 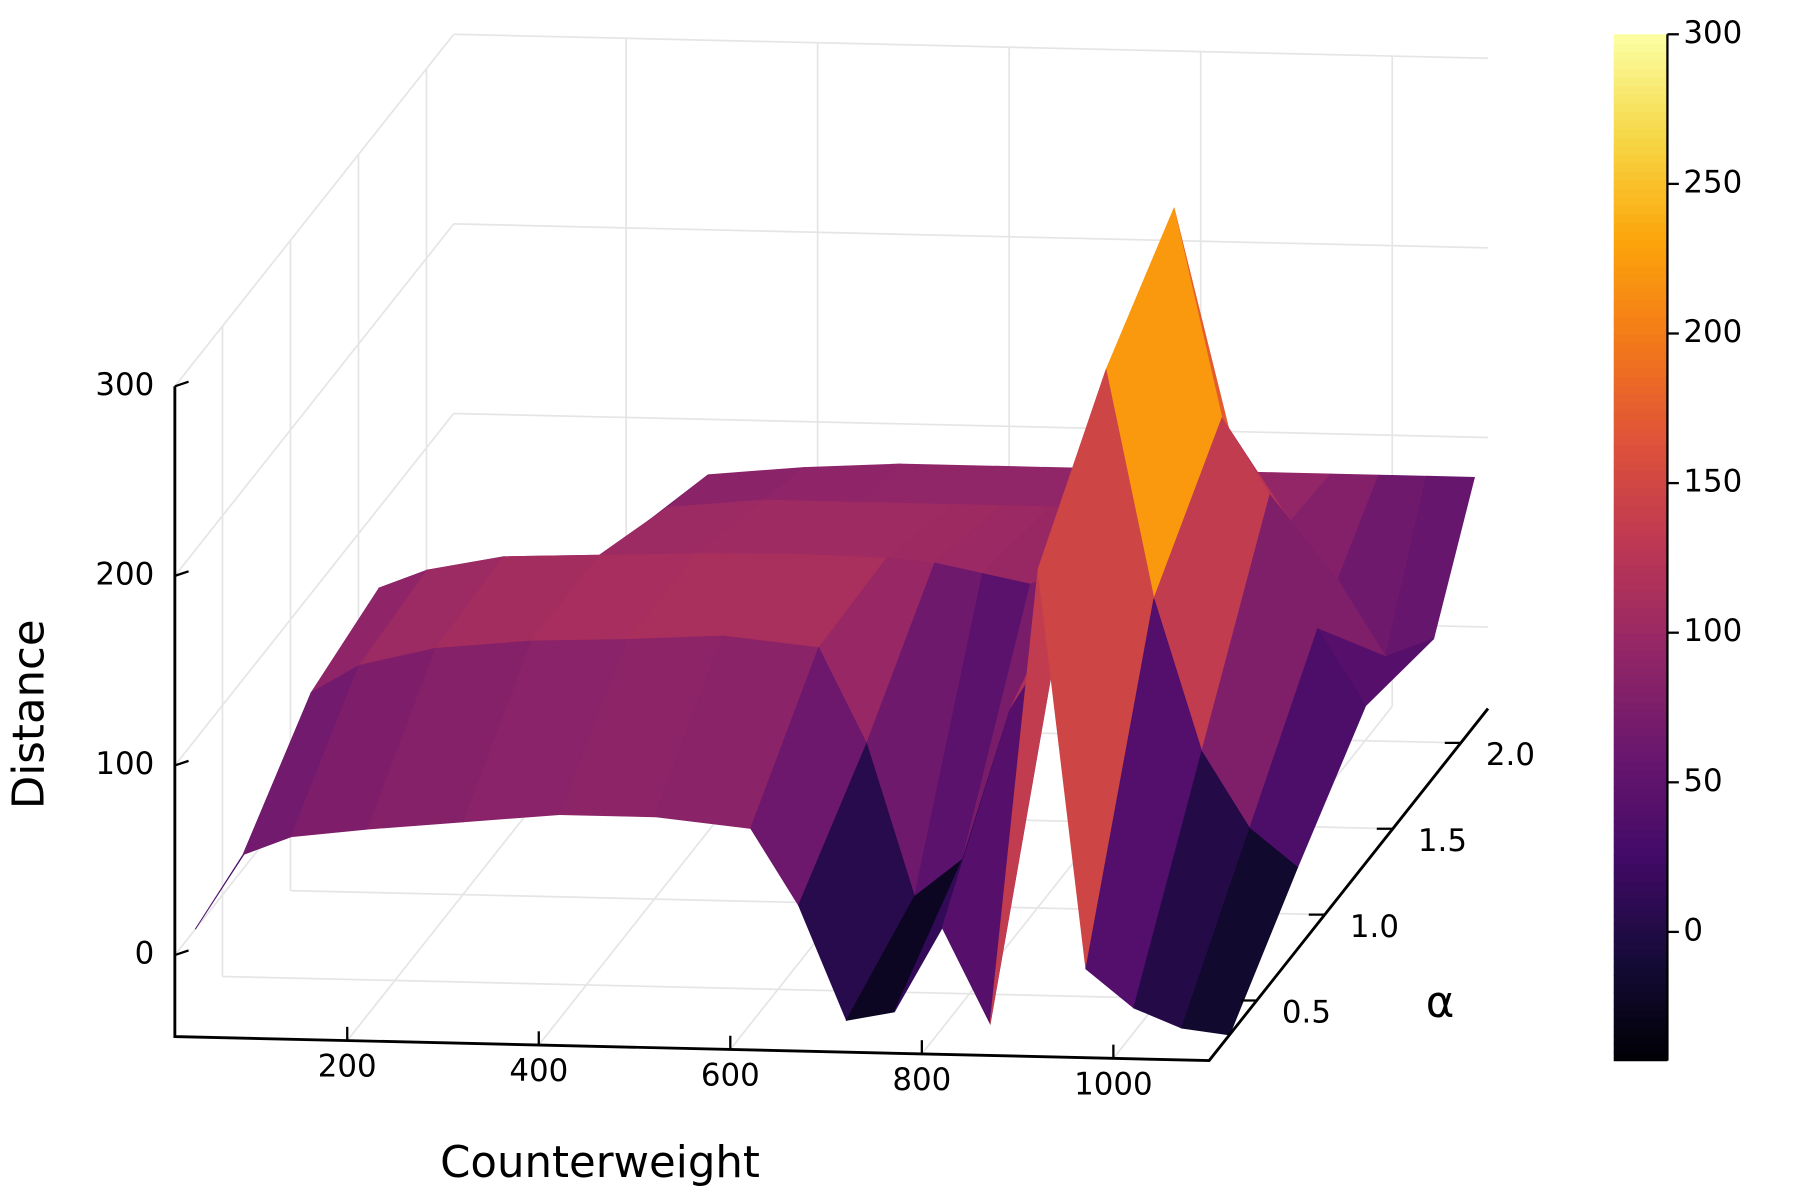 What do you see at coordinates (1712, 33) in the screenshot?
I see `colorbar-tick-label: 300` at bounding box center [1712, 33].